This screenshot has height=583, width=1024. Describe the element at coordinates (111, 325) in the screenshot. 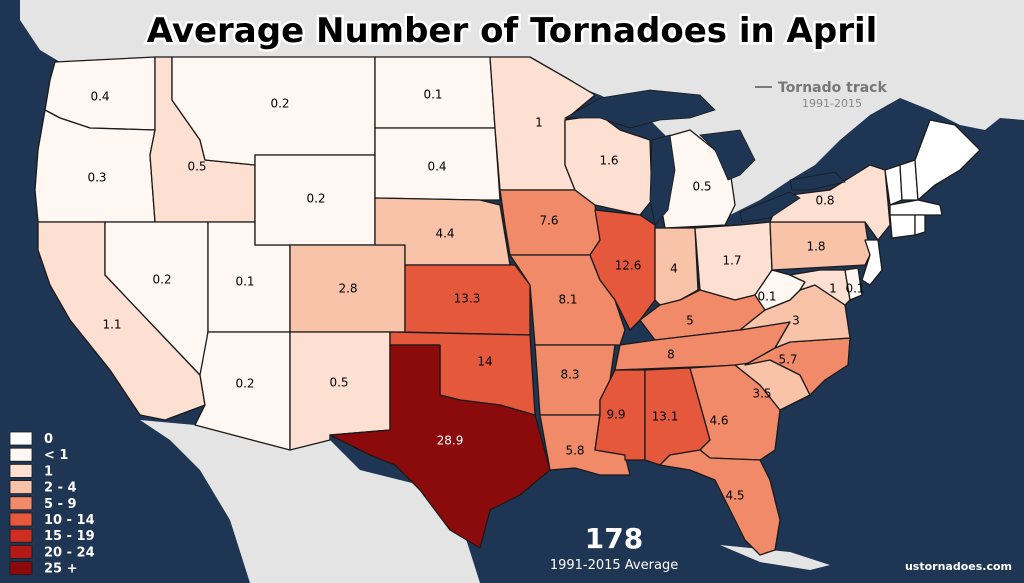

I see `value-CA: 1.1` at that location.